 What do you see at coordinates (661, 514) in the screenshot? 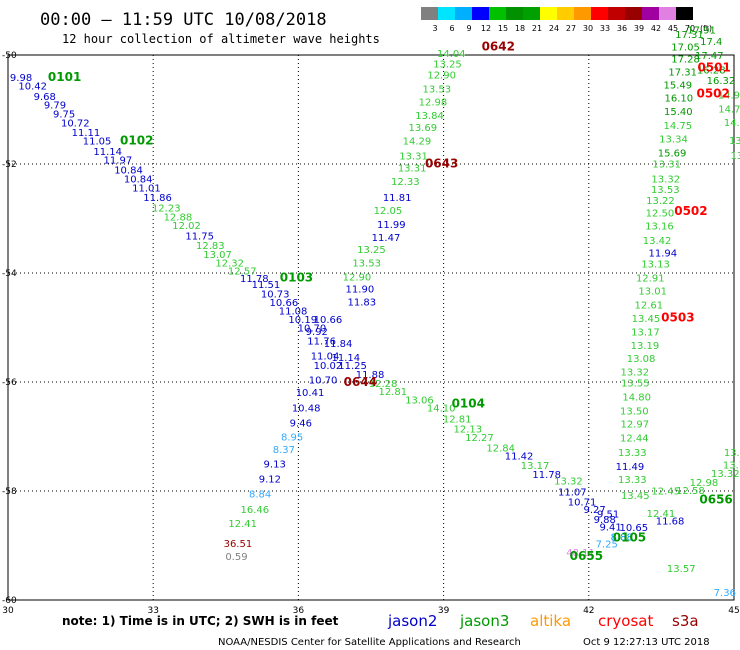
I see `wave-height-point: 12.41` at bounding box center [661, 514].